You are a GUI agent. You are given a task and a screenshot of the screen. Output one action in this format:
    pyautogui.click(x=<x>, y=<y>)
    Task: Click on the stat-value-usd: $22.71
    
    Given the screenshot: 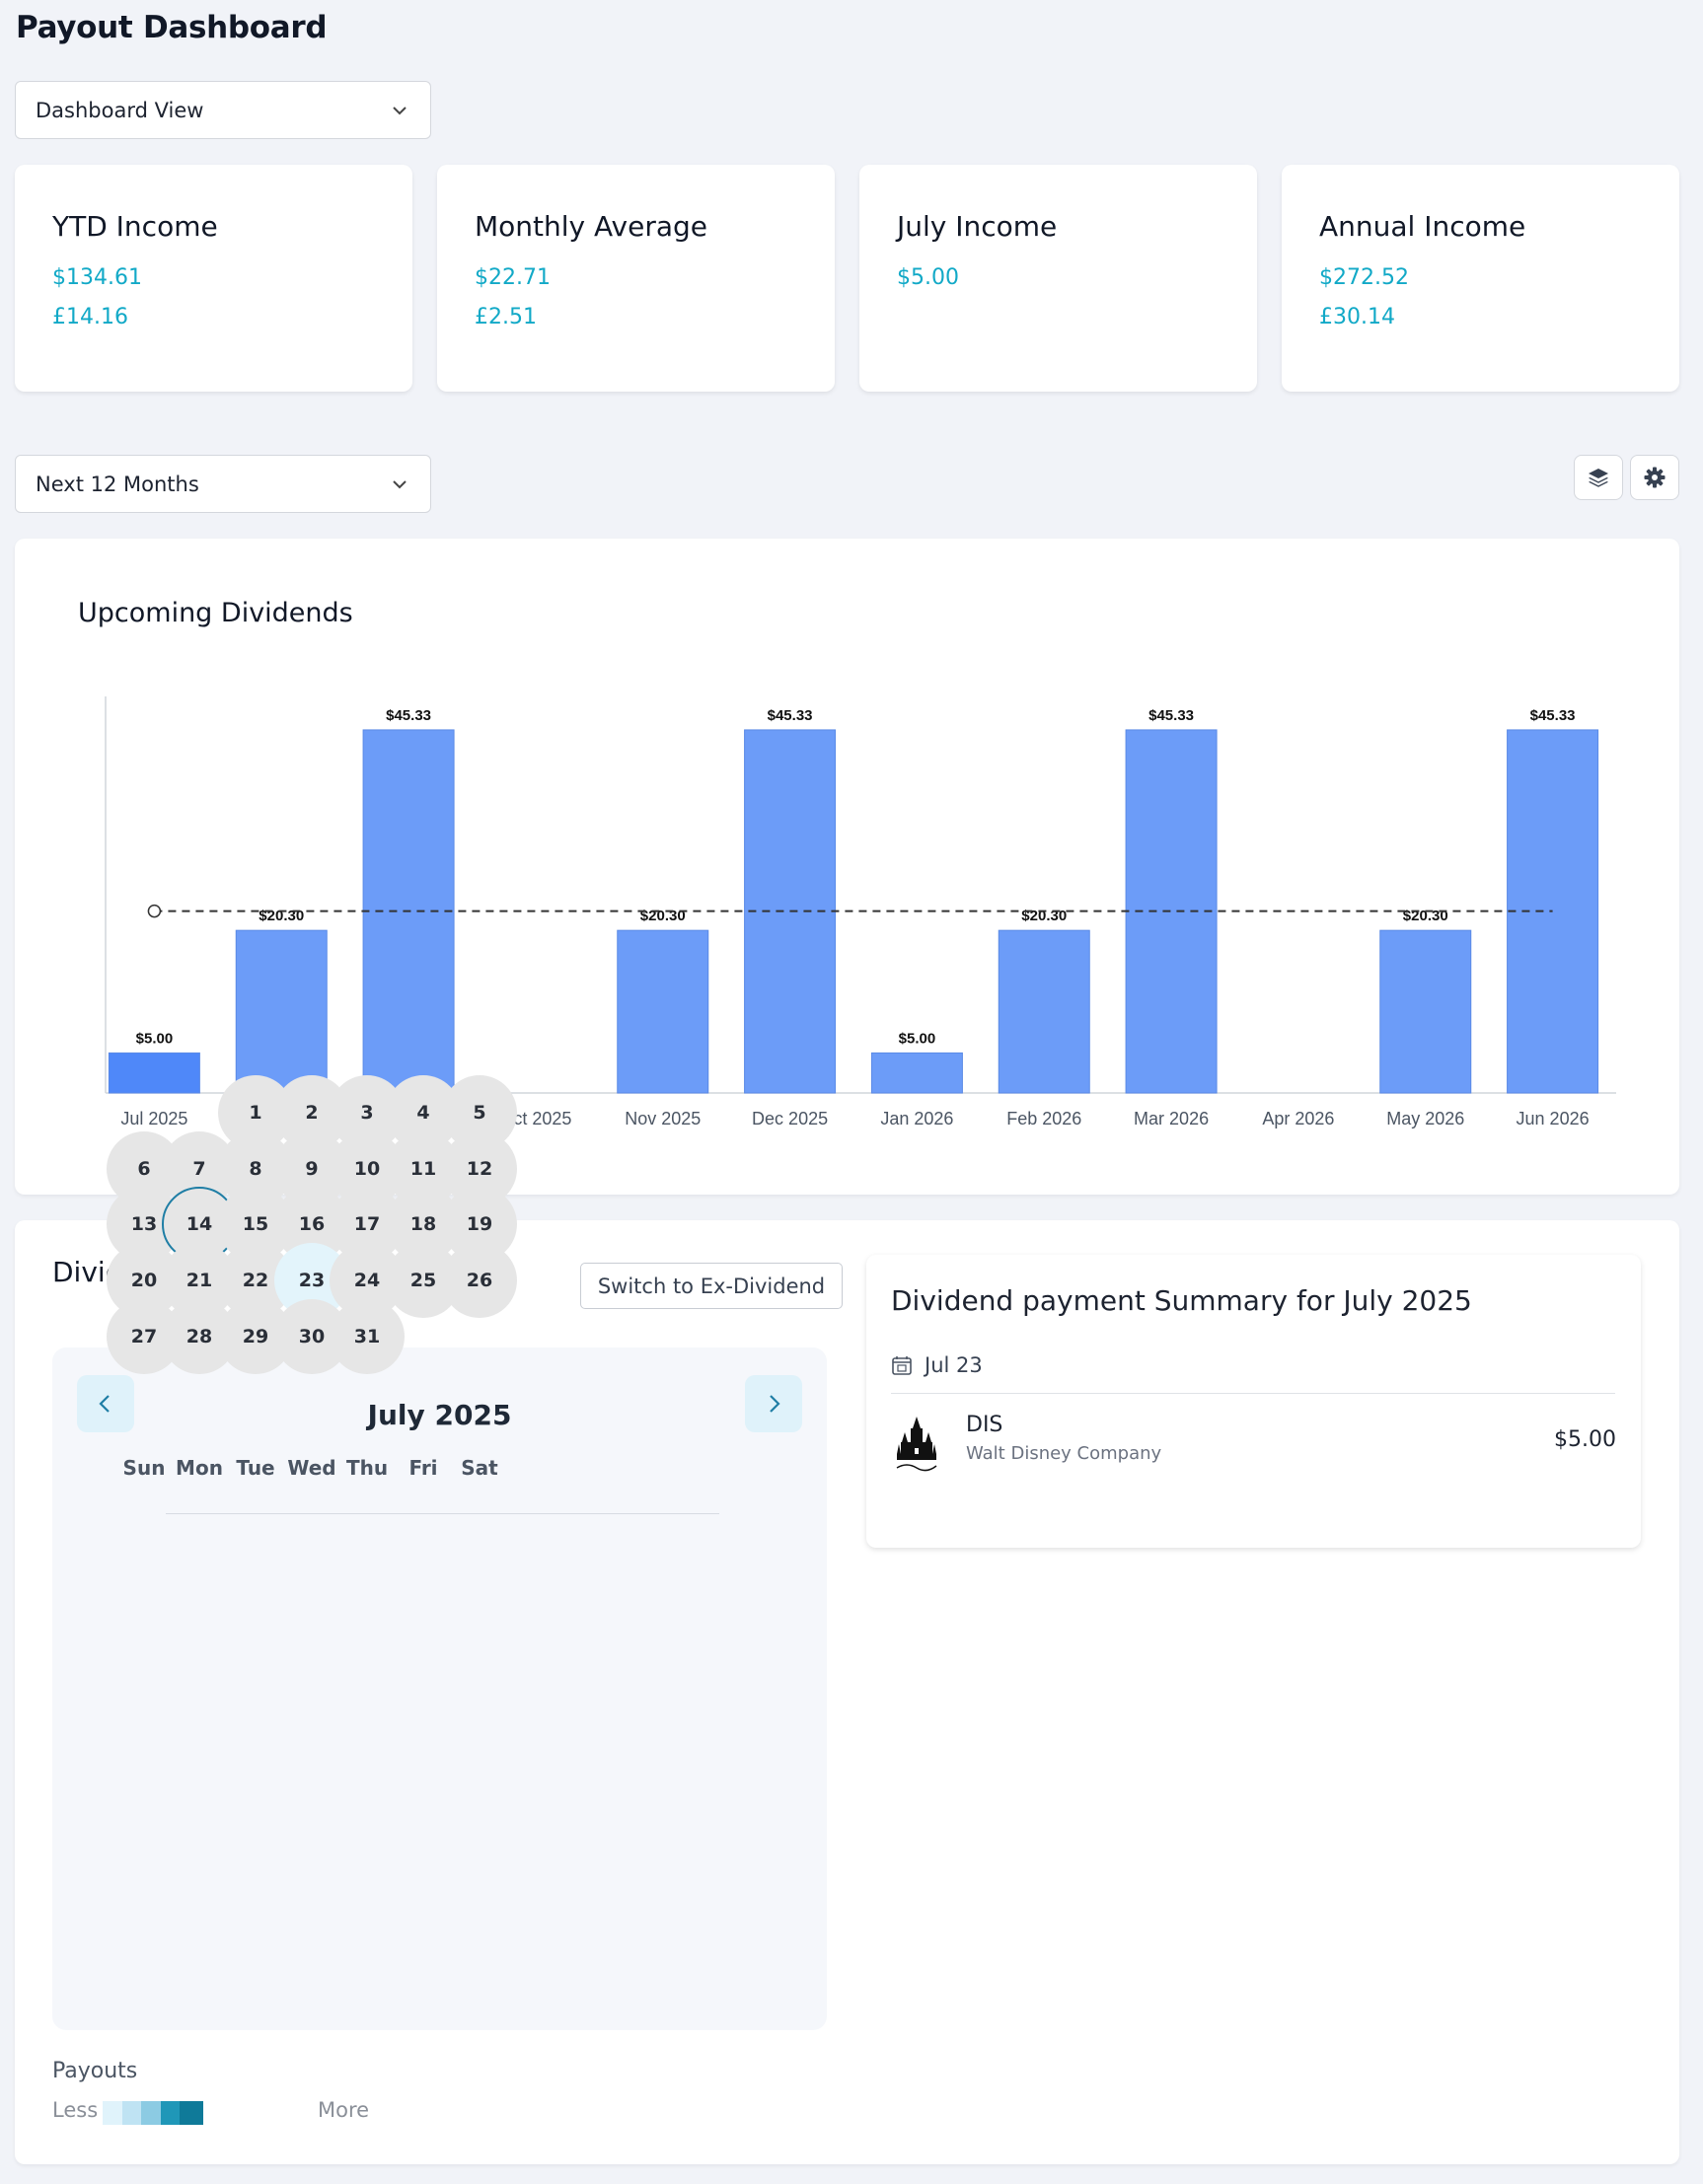 What is the action you would take?
    pyautogui.click(x=513, y=277)
    